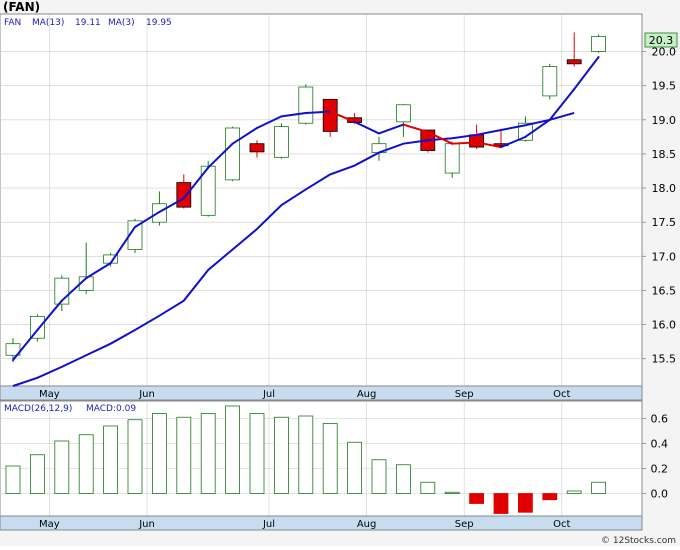 The image size is (680, 550). What do you see at coordinates (561, 524) in the screenshot?
I see `macd-month-label: Oct` at bounding box center [561, 524].